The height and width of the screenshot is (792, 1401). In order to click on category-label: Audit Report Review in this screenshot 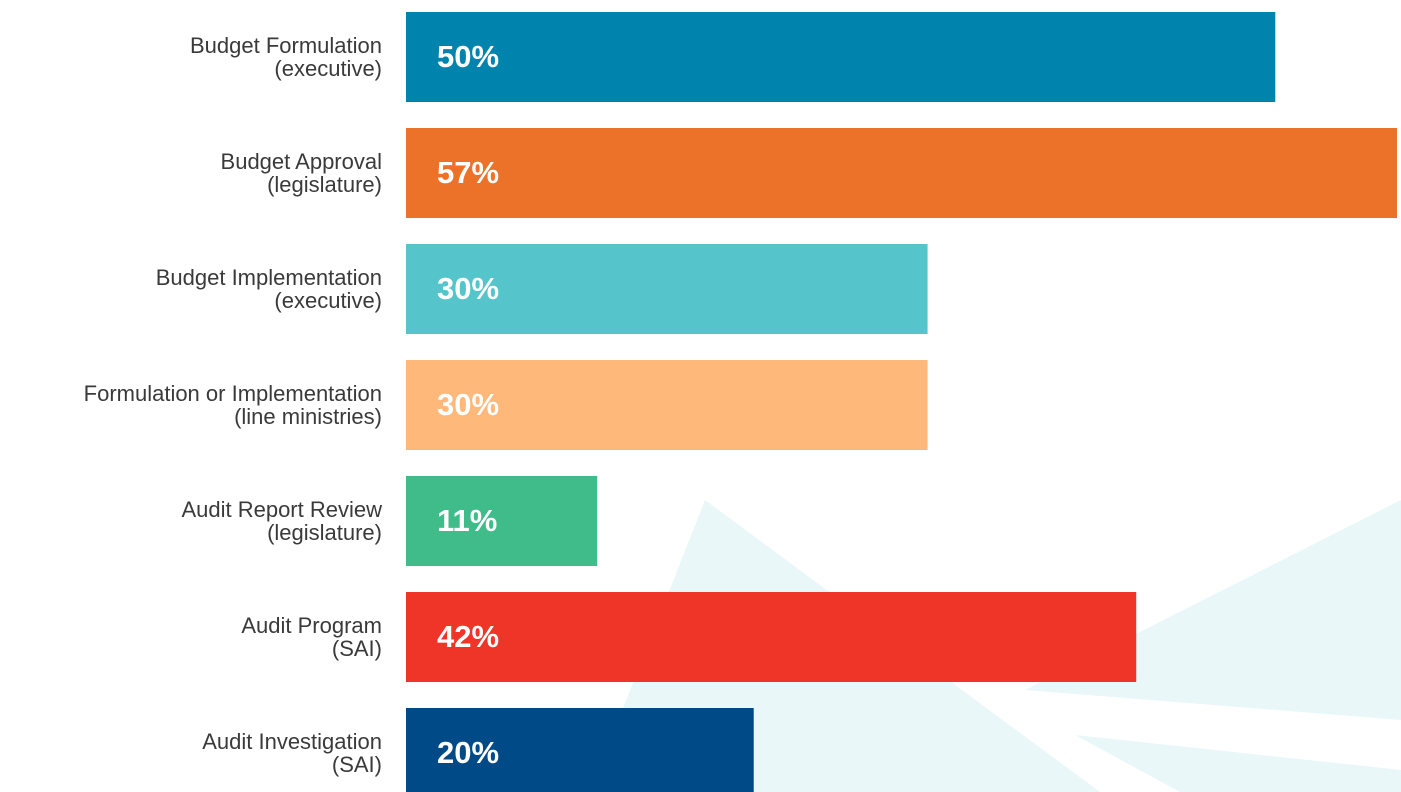, I will do `click(281, 509)`.